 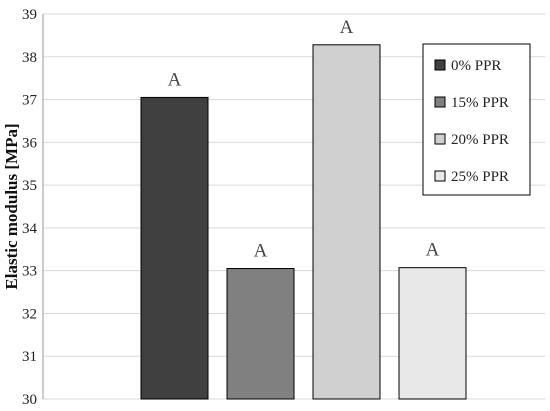 What do you see at coordinates (29, 186) in the screenshot?
I see `y-tick-label: 35` at bounding box center [29, 186].